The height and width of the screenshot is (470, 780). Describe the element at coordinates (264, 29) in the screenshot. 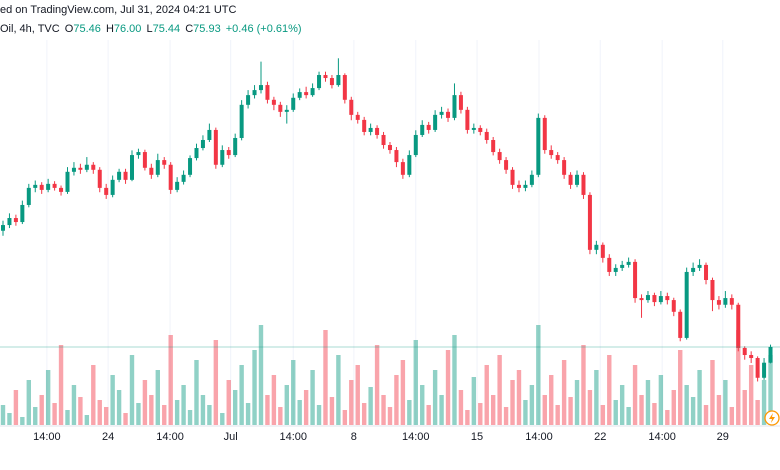

I see `change: +0.46 (+0.61%)` at that location.